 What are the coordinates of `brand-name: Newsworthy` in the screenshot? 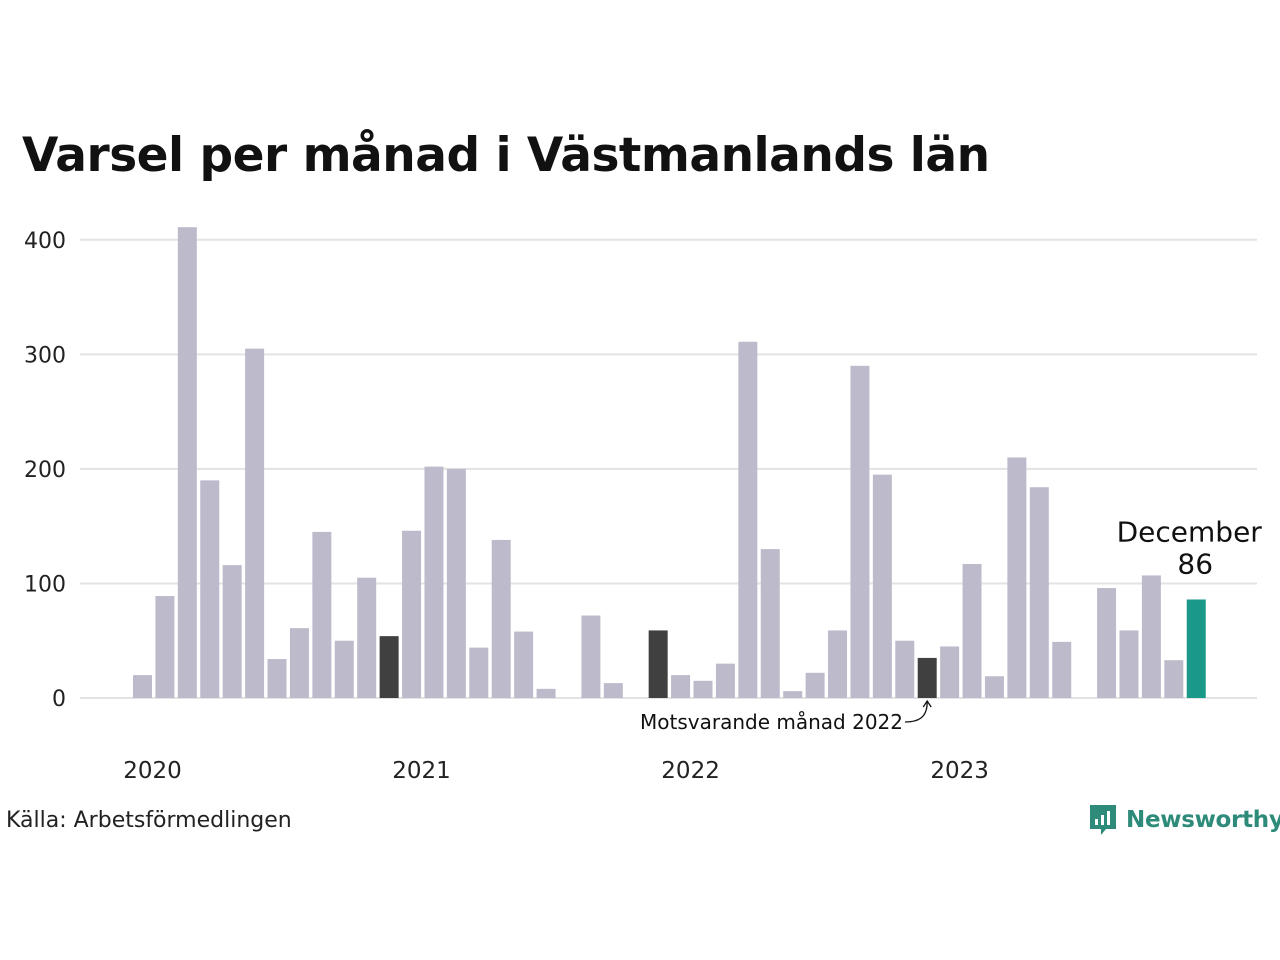 It's located at (1203, 820).